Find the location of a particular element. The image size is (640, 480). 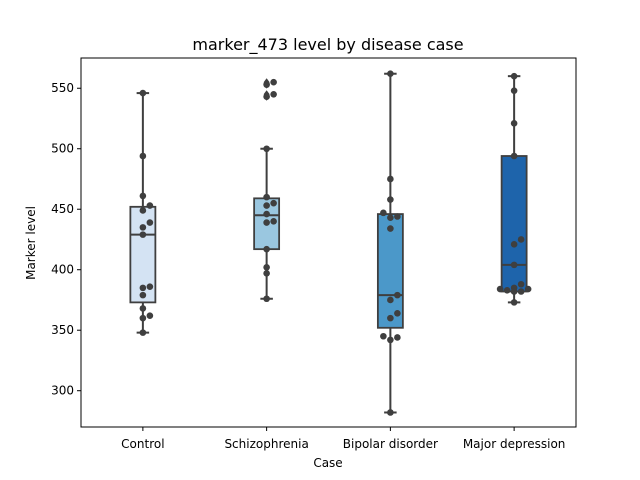

y-axis-label: Marker level is located at coordinates (31, 243).